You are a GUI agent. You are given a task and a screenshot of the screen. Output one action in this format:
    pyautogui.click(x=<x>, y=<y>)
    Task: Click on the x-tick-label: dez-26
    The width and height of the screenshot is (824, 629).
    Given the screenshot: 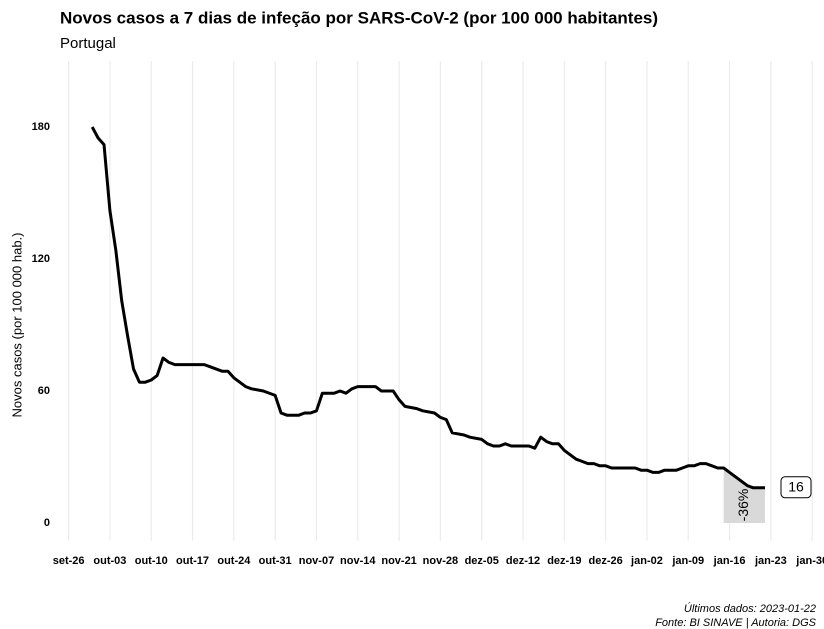 What is the action you would take?
    pyautogui.click(x=606, y=561)
    